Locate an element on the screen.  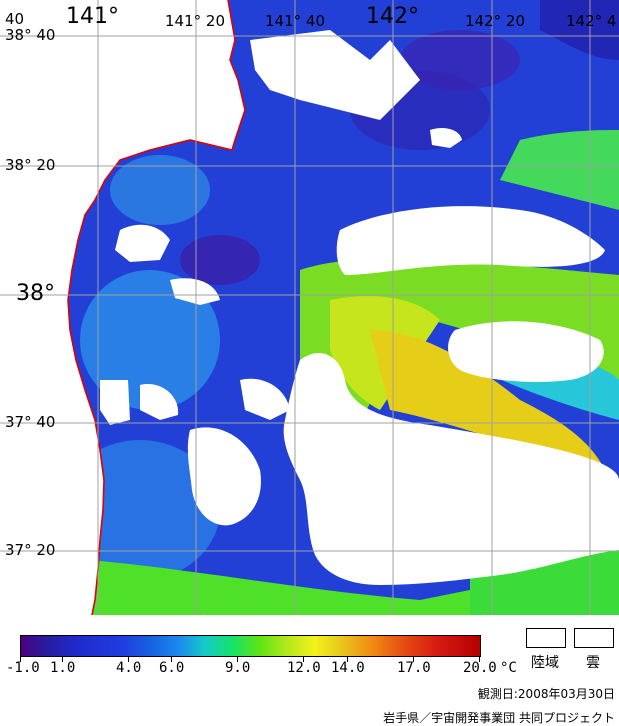
land-legend-swatch is located at coordinates (546, 638).